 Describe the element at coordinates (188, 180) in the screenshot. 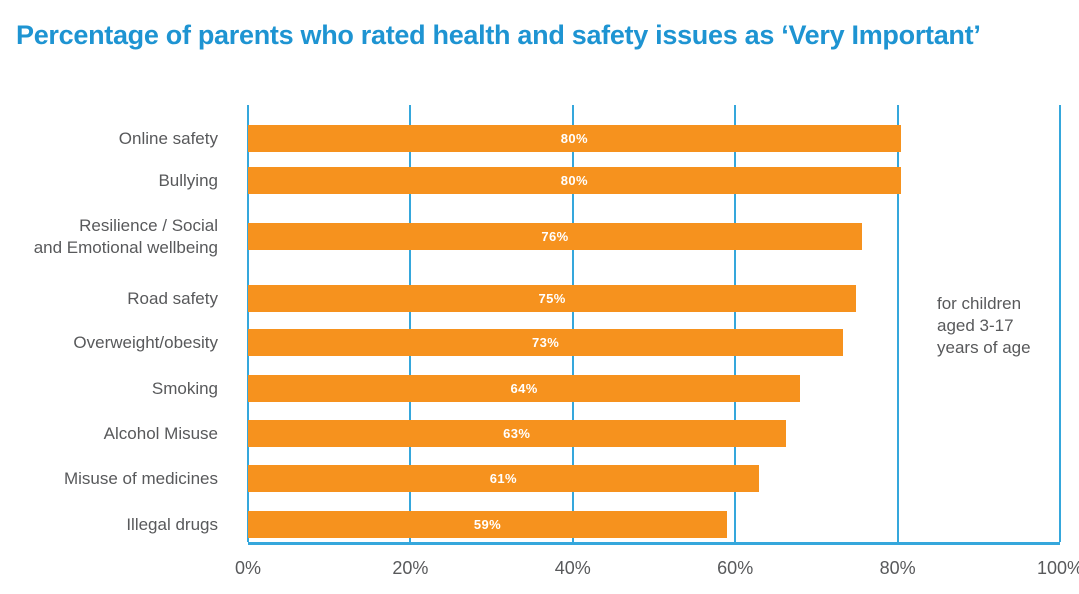

I see `category-label: Bullying` at that location.